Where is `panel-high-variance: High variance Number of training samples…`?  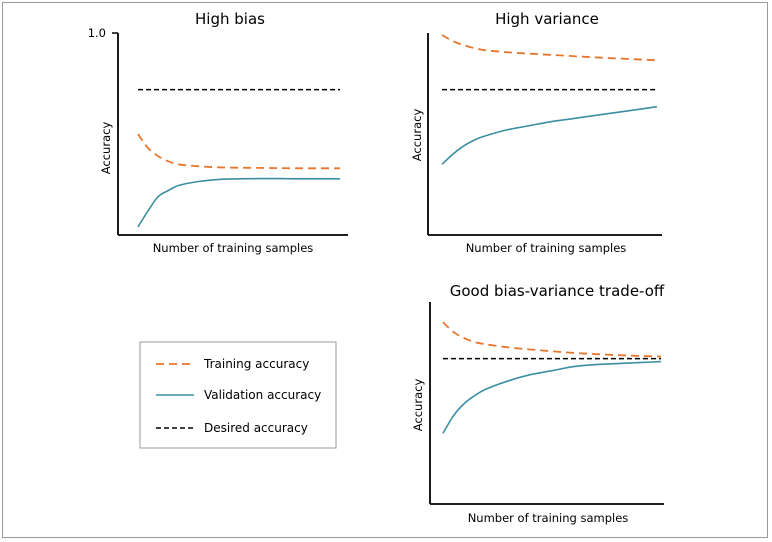 panel-high-variance: High variance Number of training samples… is located at coordinates (536, 132).